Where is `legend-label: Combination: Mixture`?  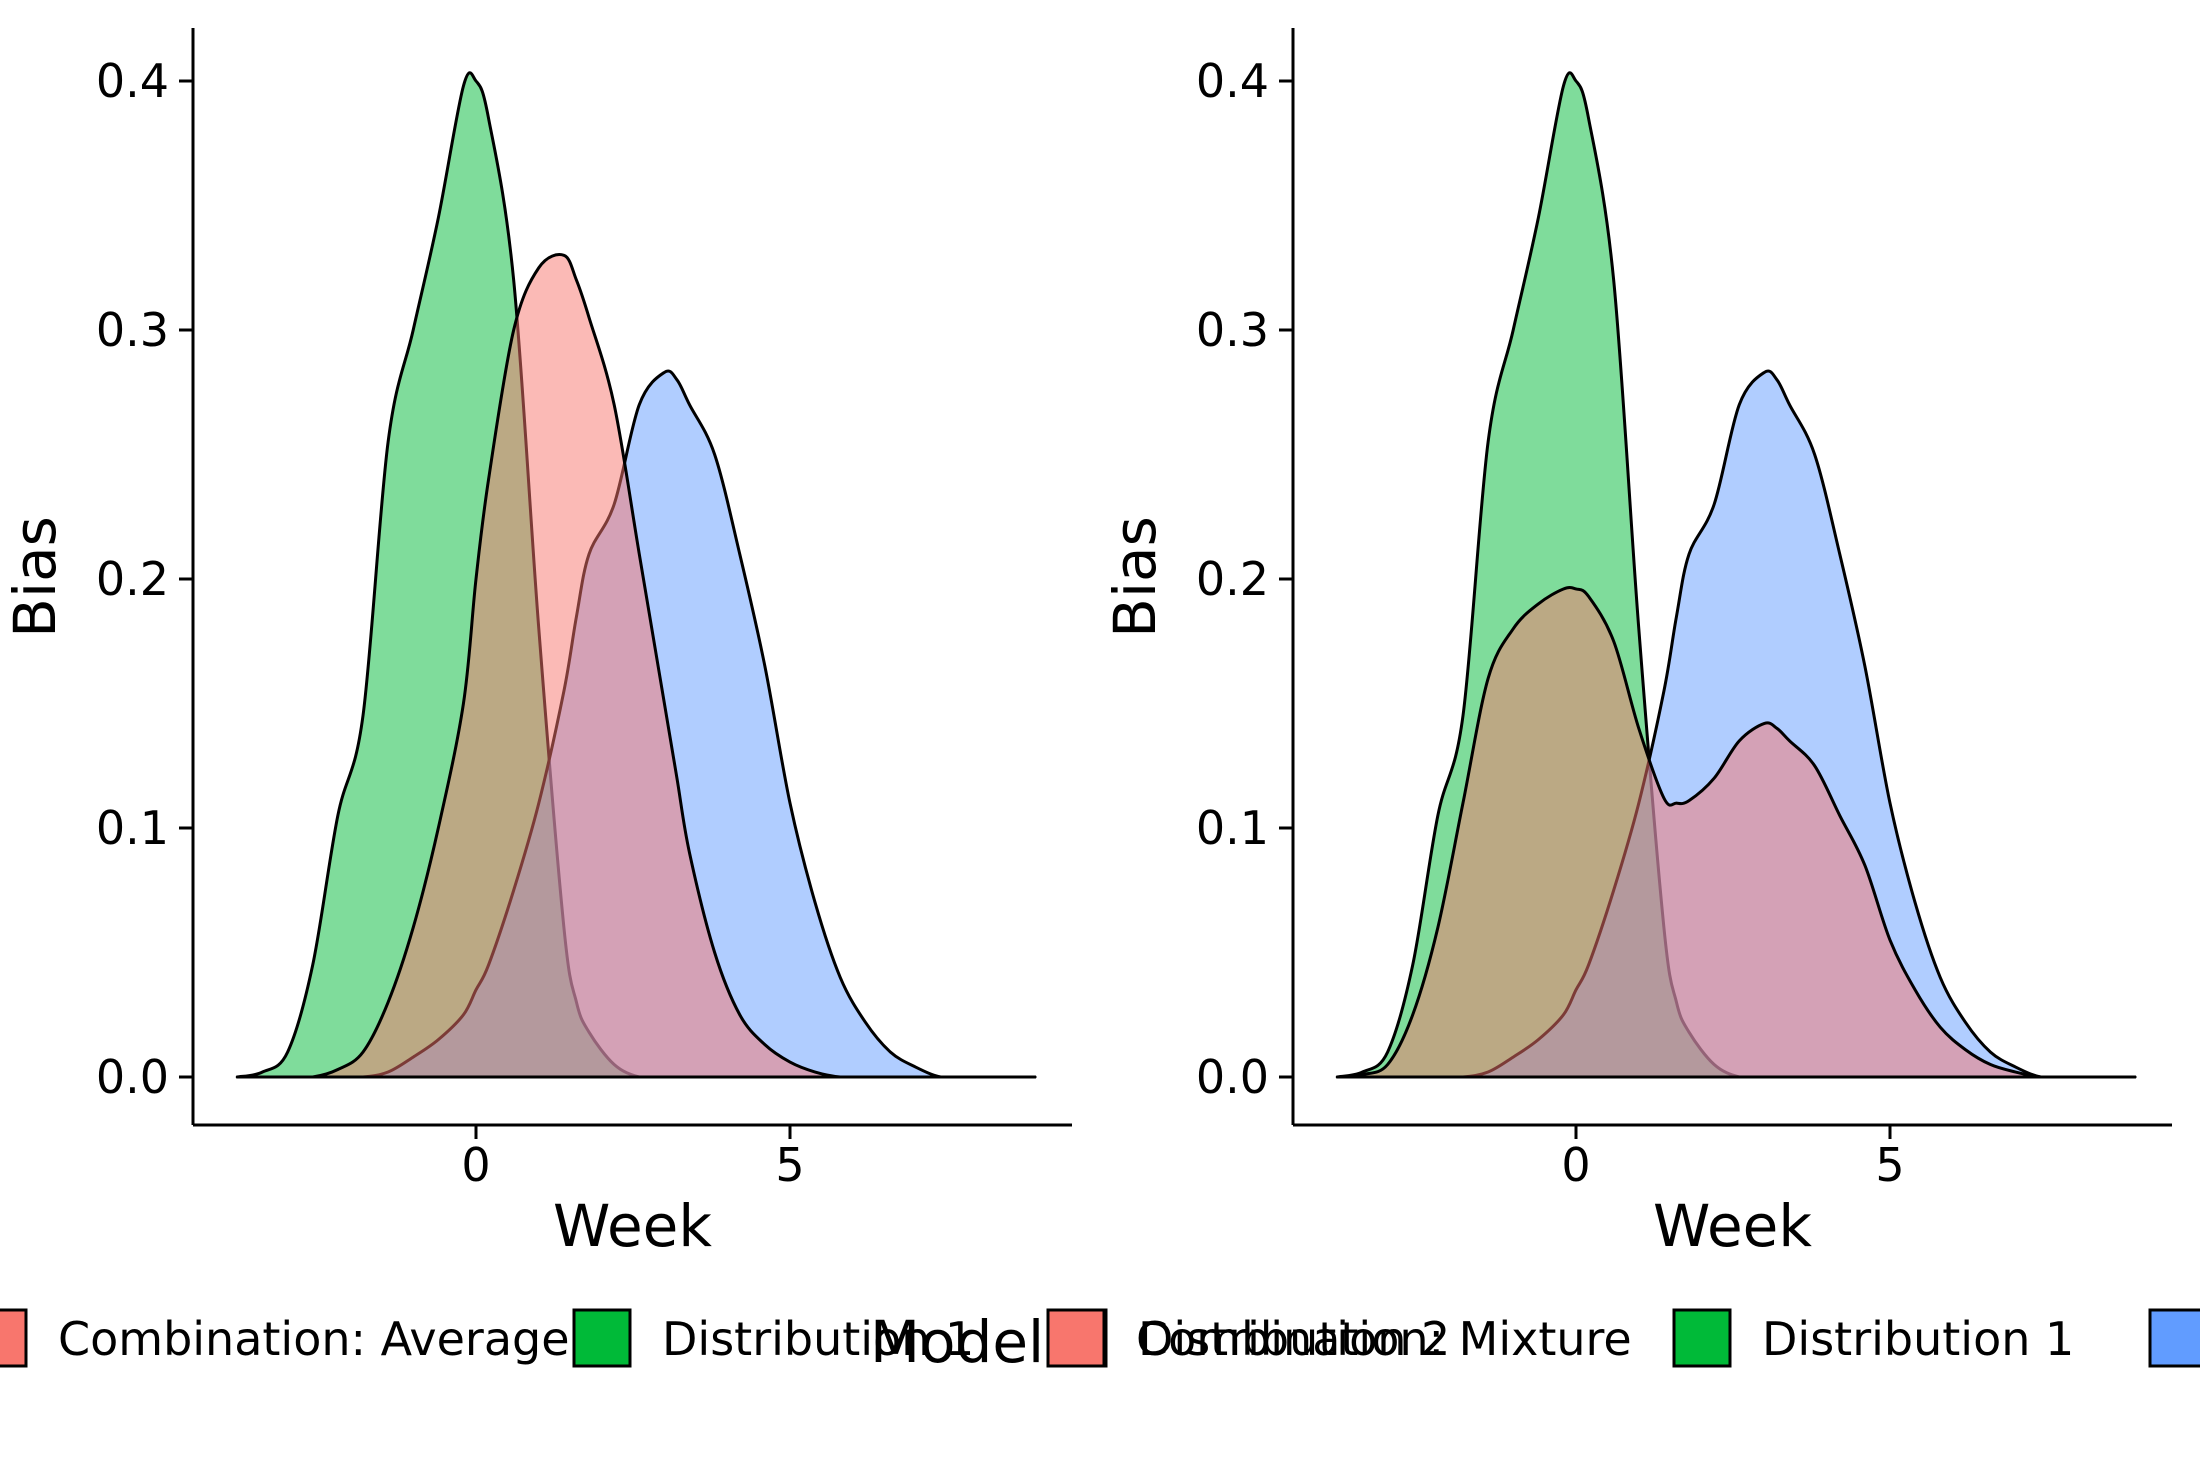
legend-label: Combination: Mixture is located at coordinates (1384, 1339).